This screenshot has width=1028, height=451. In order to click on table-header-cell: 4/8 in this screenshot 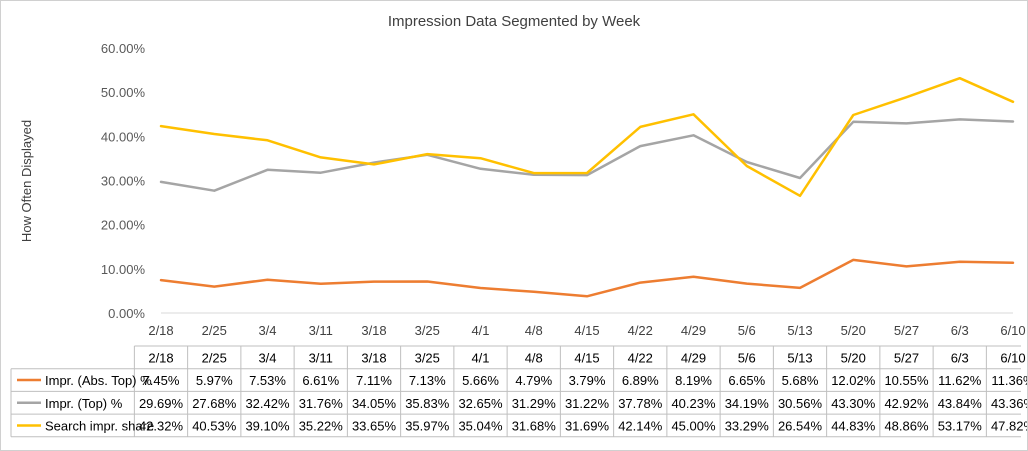, I will do `click(534, 357)`.